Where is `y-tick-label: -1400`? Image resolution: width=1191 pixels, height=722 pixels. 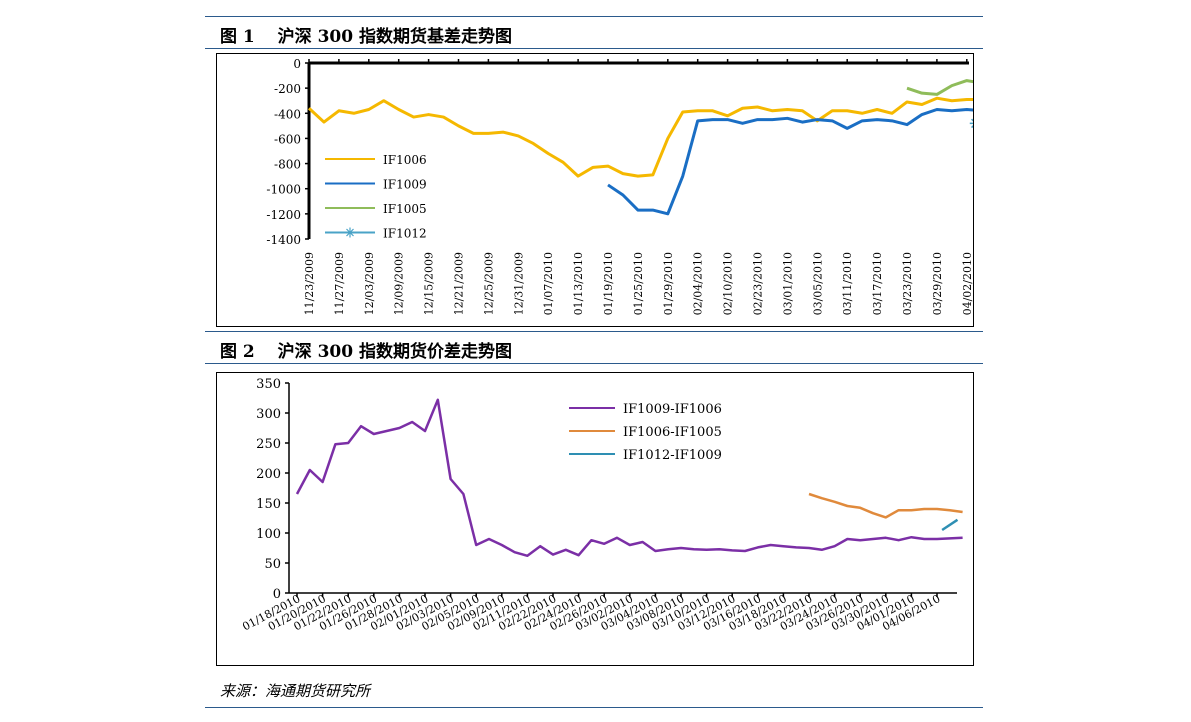 y-tick-label: -1400 is located at coordinates (283, 240).